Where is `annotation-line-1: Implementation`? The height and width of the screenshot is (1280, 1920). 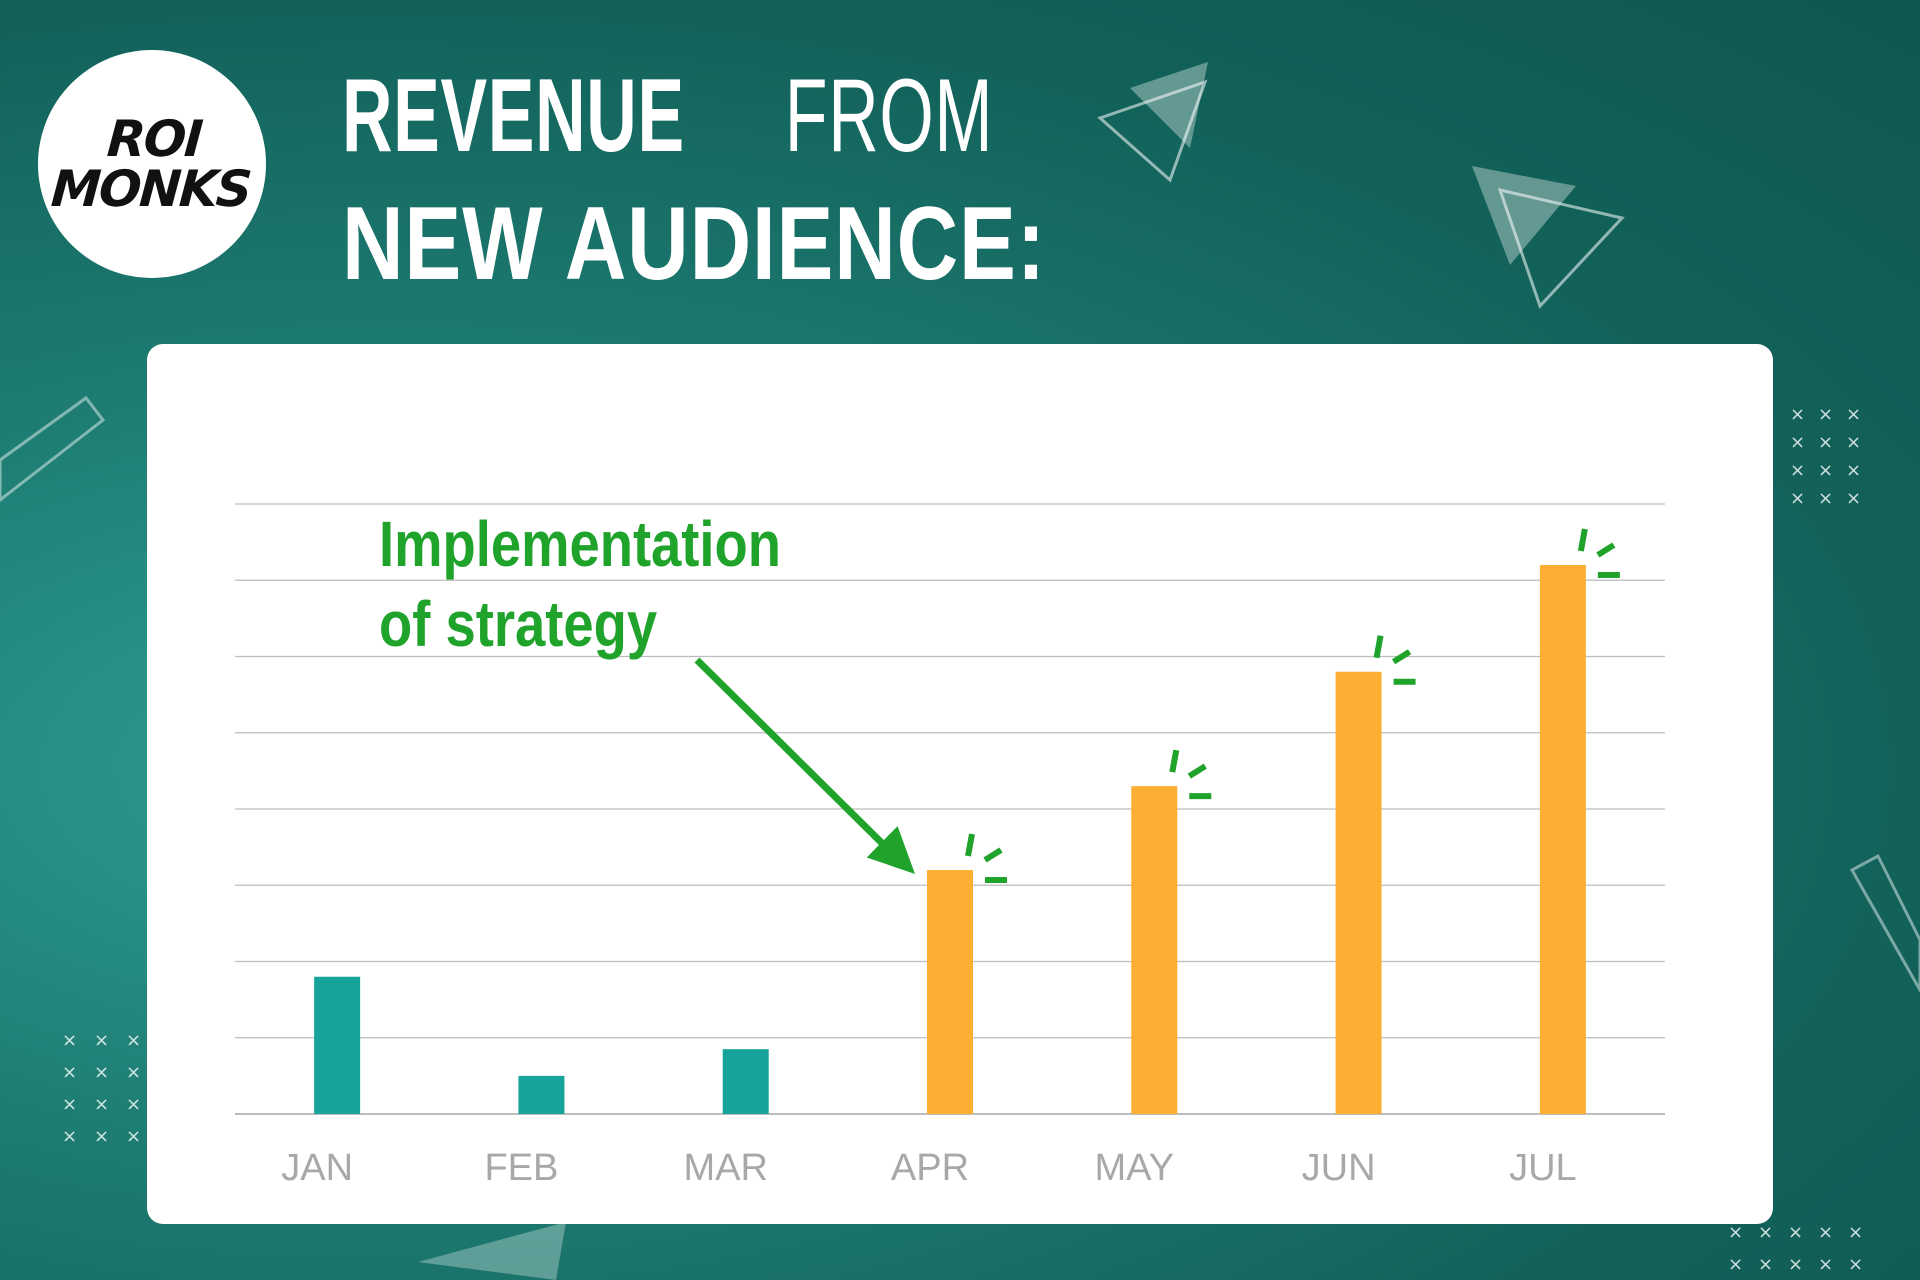 annotation-line-1: Implementation is located at coordinates (580, 544).